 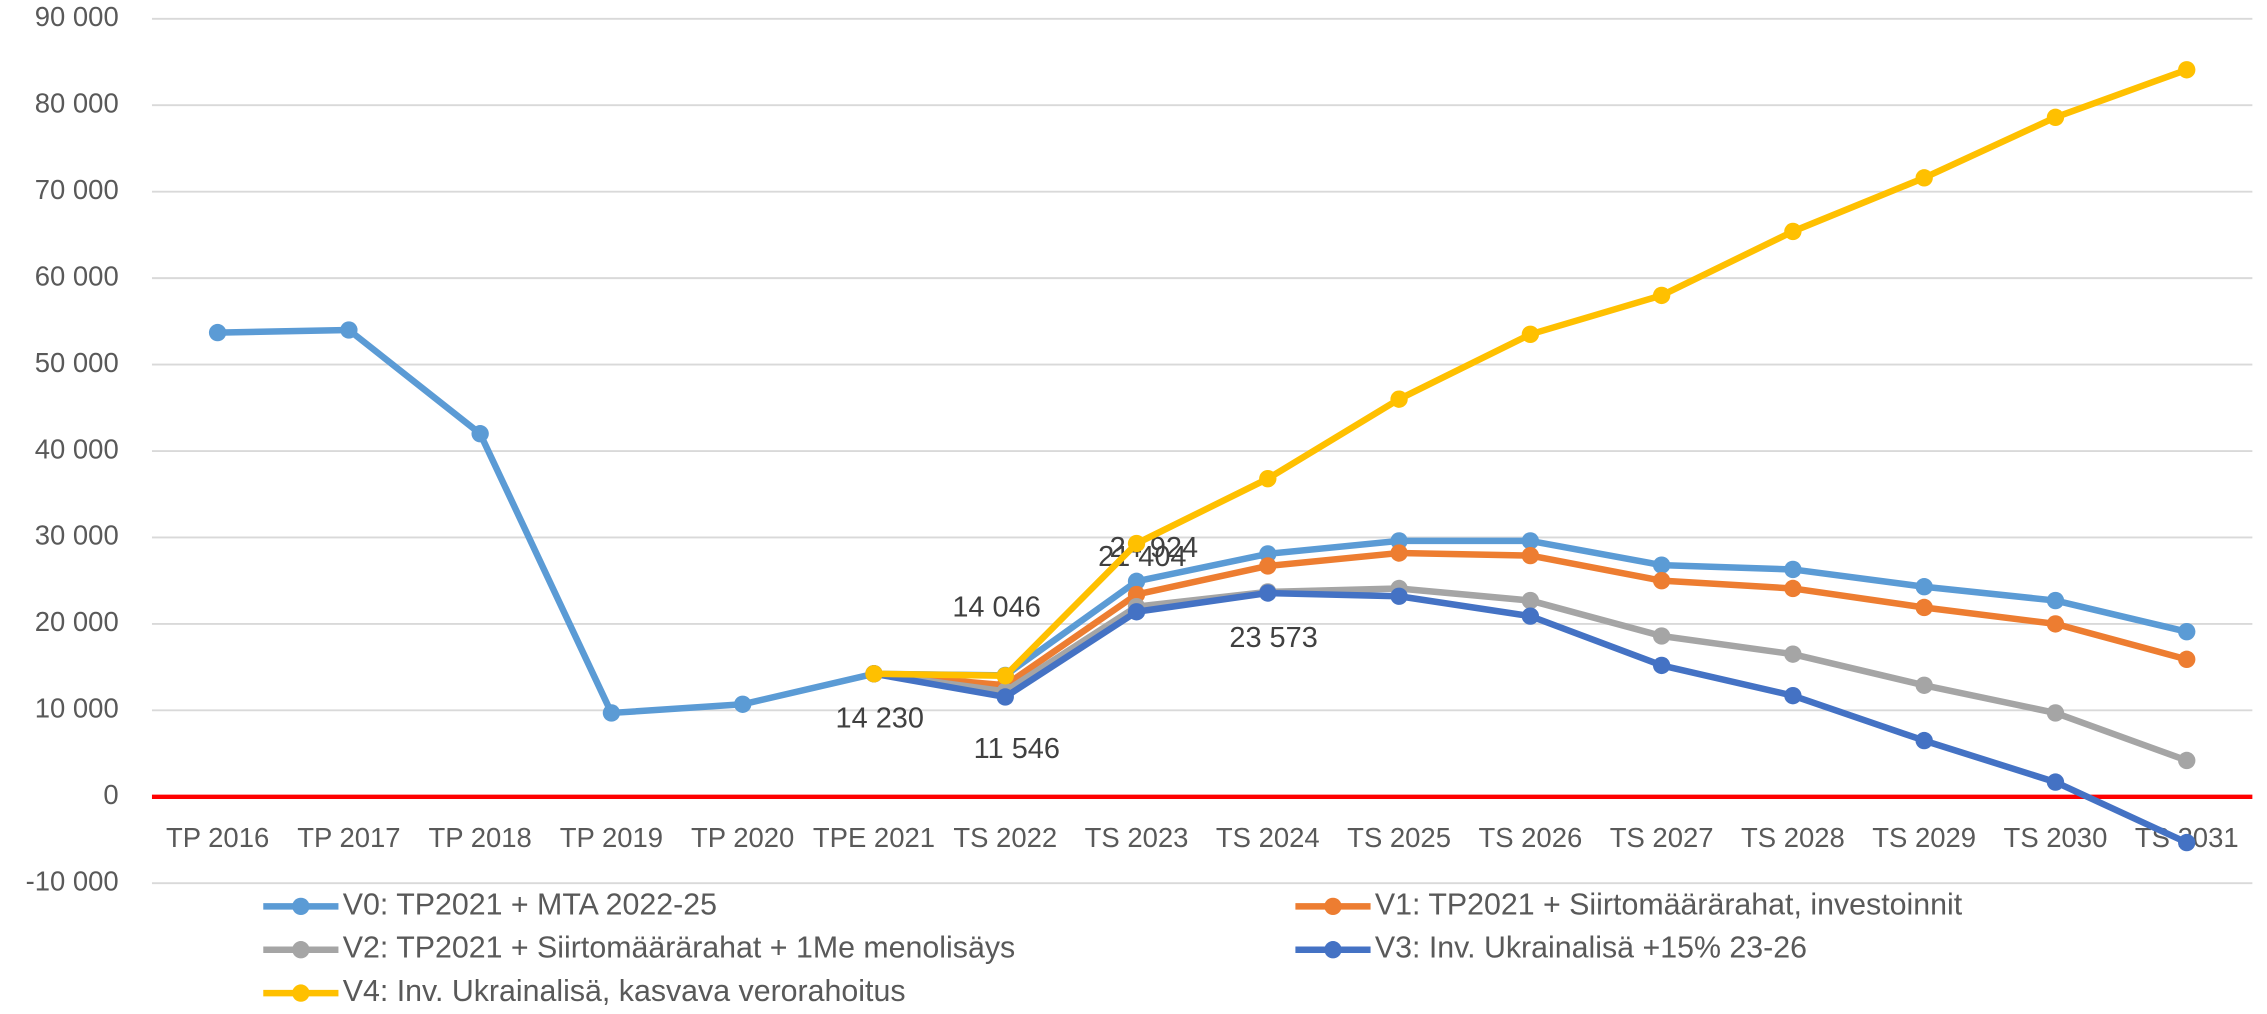 I want to click on x-tick-label: TS 2022, so click(x=1005, y=837).